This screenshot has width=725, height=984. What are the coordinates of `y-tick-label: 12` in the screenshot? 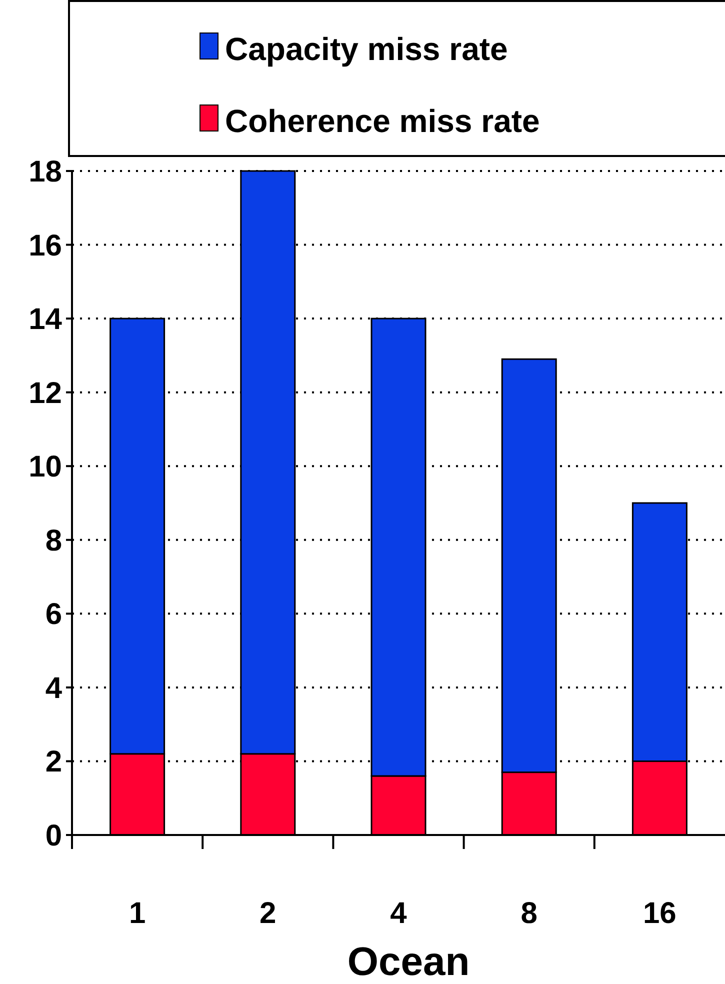 It's located at (45, 393).